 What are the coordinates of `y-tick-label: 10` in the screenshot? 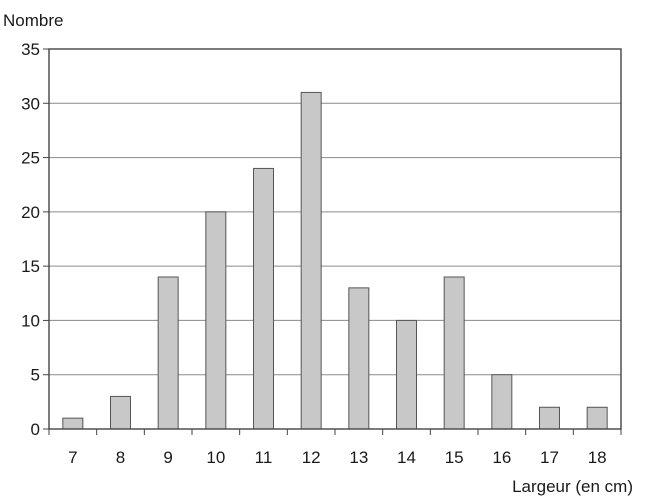 It's located at (30, 320).